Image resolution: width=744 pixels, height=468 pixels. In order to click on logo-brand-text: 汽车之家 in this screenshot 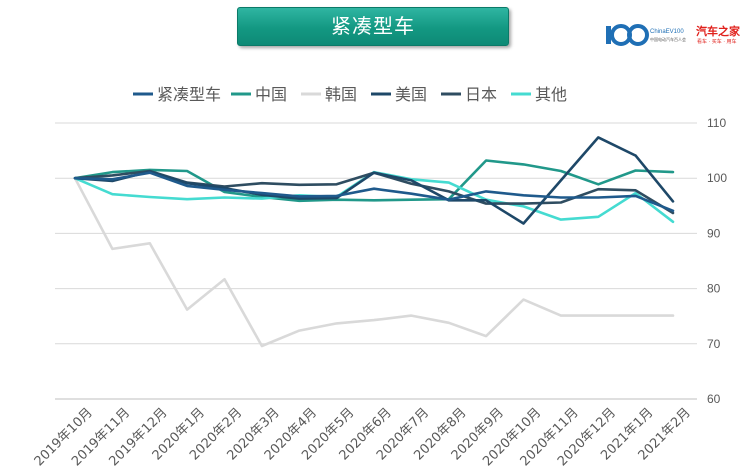, I will do `click(718, 31)`.